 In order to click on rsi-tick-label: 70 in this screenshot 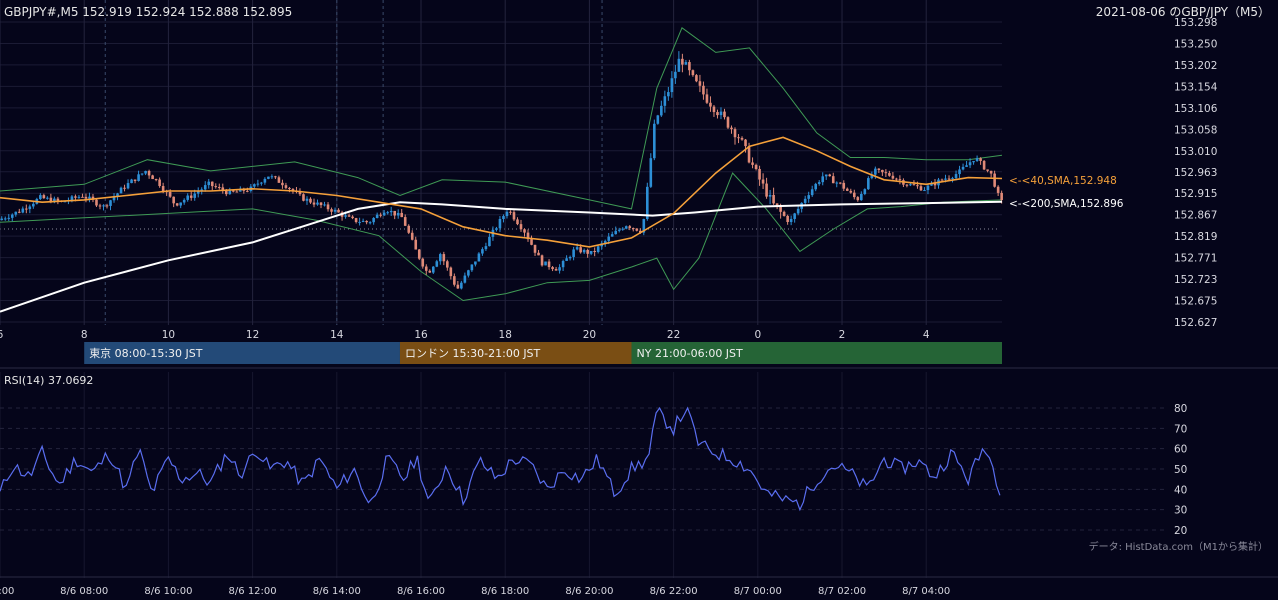, I will do `click(1180, 429)`.